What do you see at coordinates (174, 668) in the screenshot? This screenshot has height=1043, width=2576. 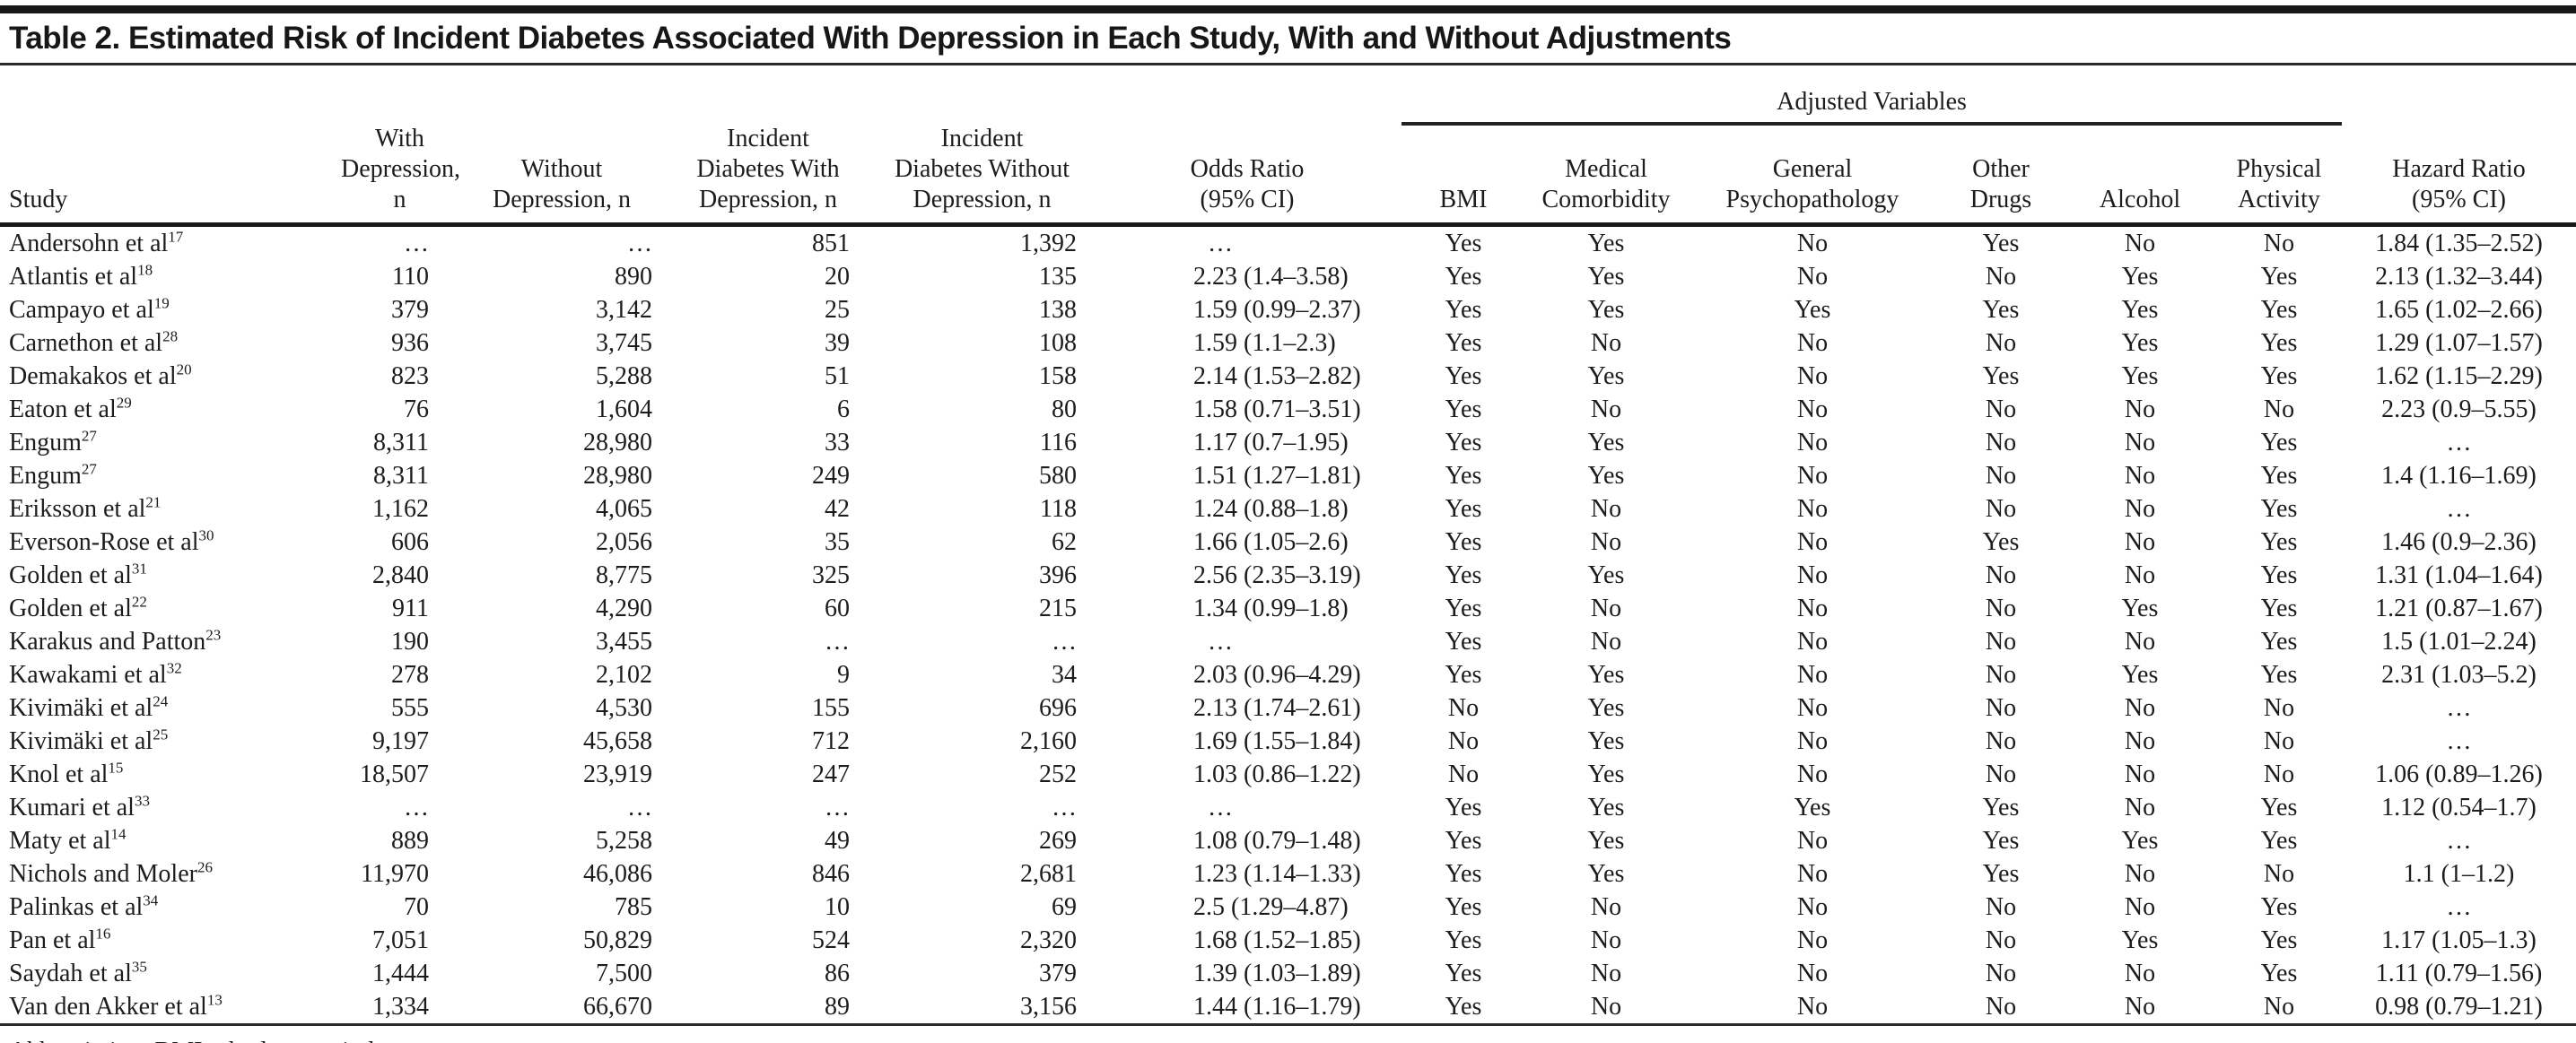 I see `reference-superscript: 32` at bounding box center [174, 668].